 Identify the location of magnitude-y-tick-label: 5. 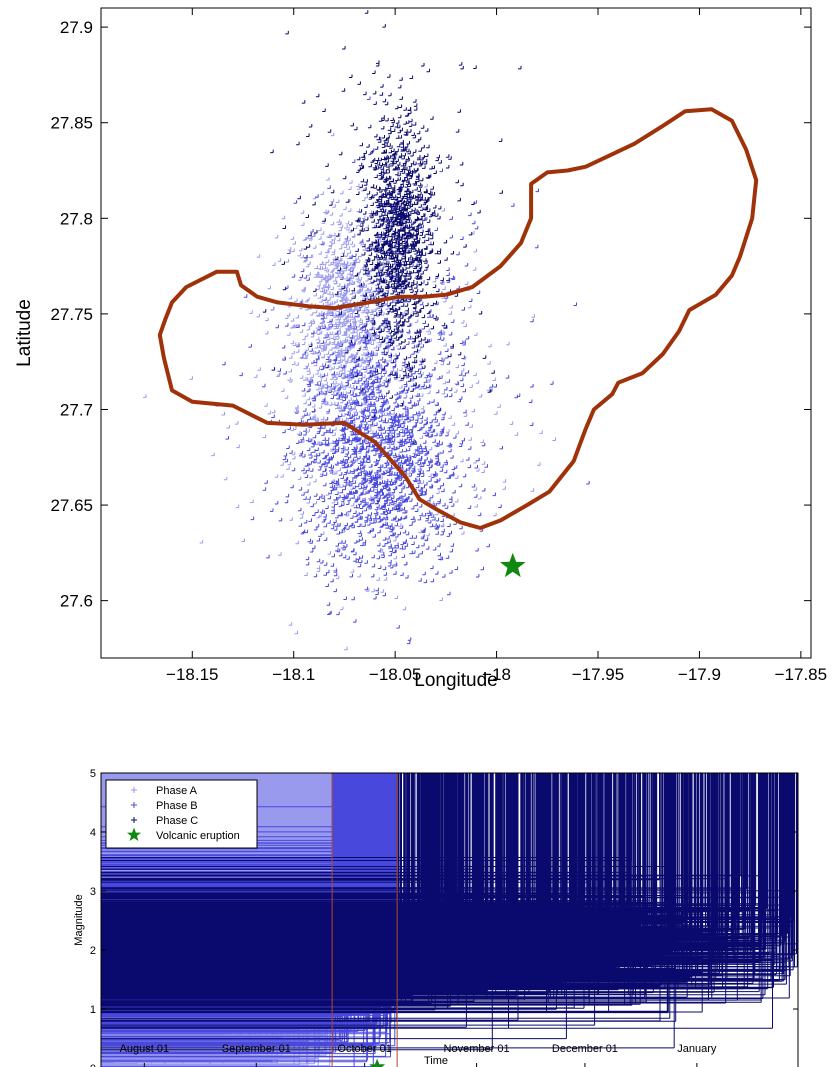
(93, 774).